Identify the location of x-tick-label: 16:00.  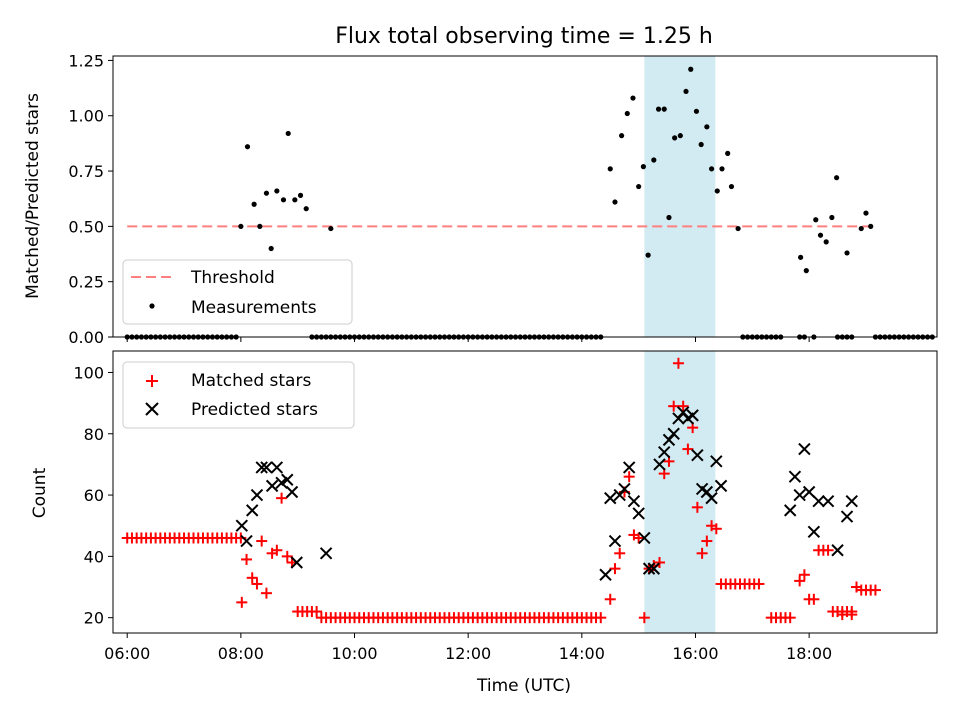
(695, 653).